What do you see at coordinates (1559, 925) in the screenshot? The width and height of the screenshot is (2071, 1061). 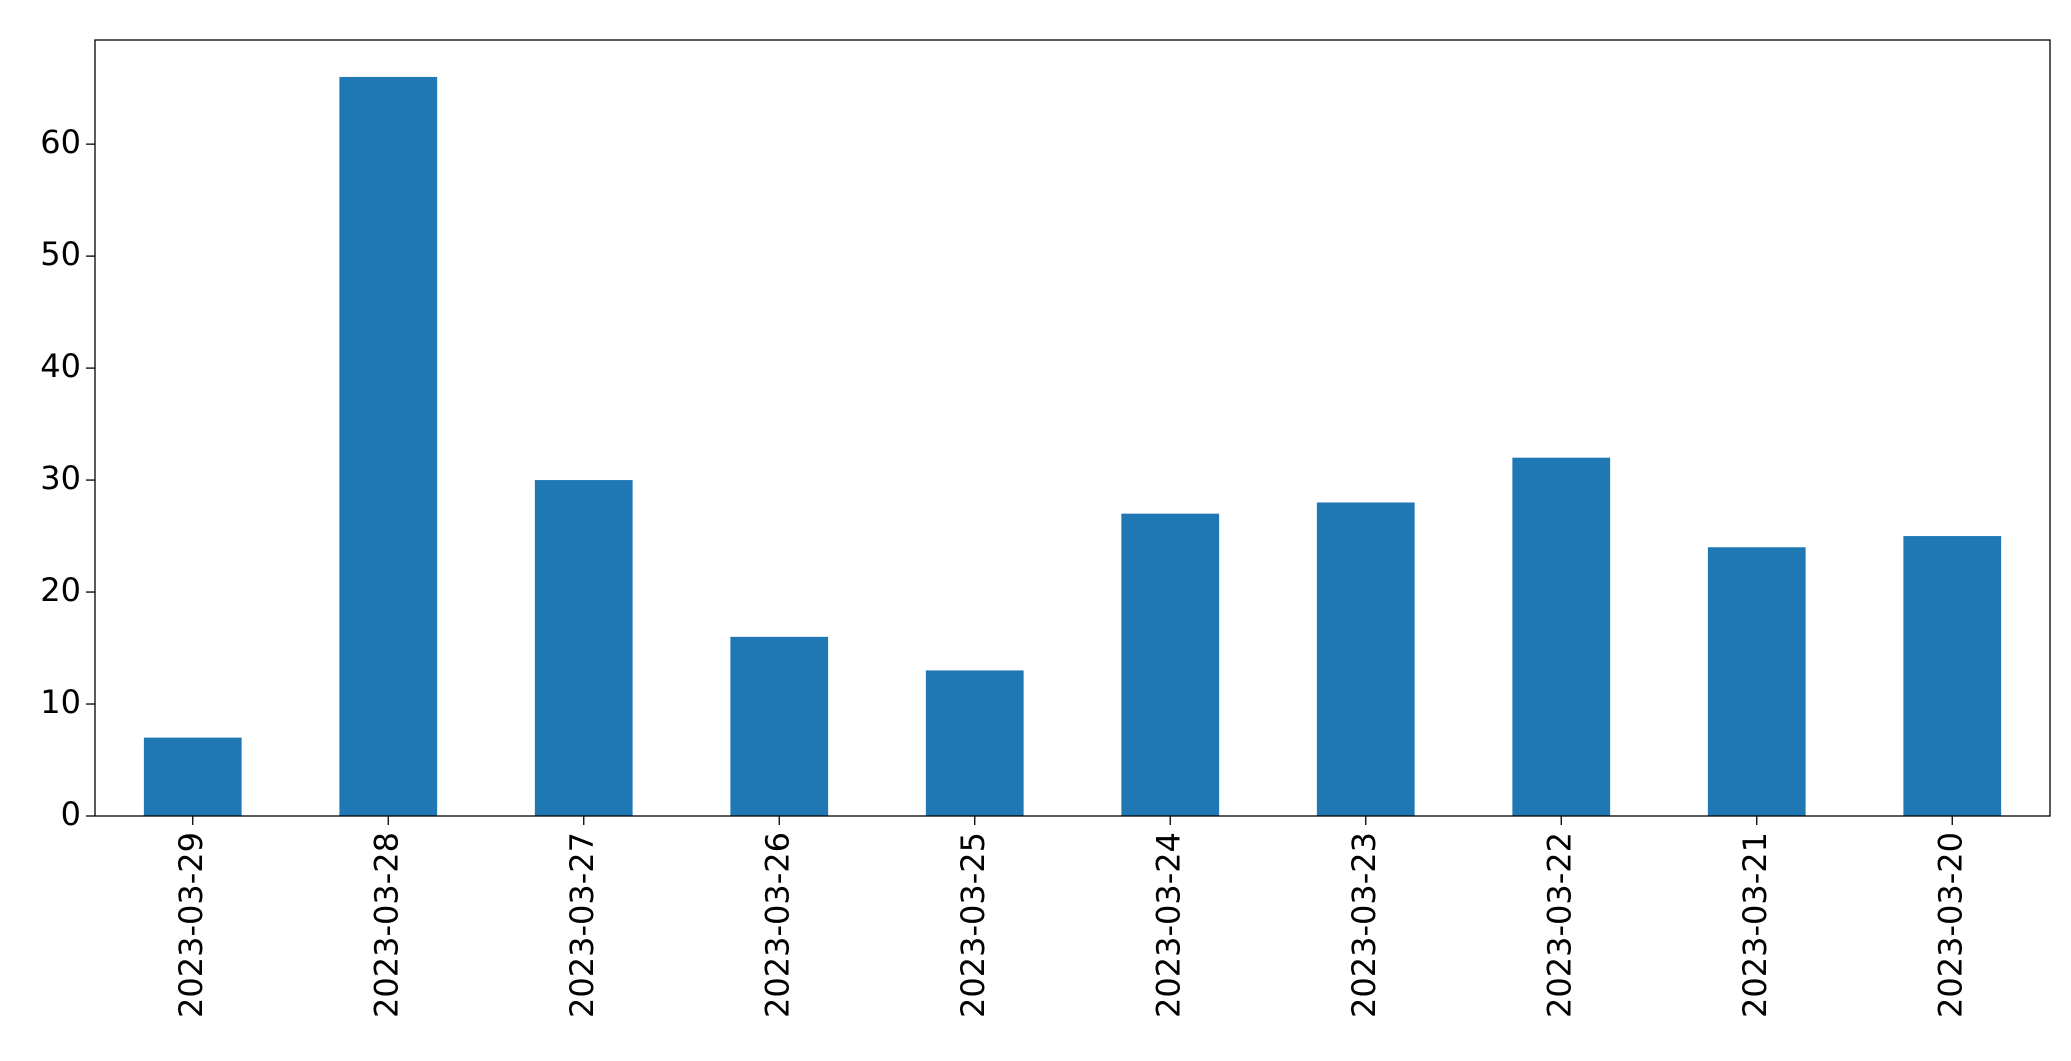 I see `x-tick-label: 2023-03-22` at bounding box center [1559, 925].